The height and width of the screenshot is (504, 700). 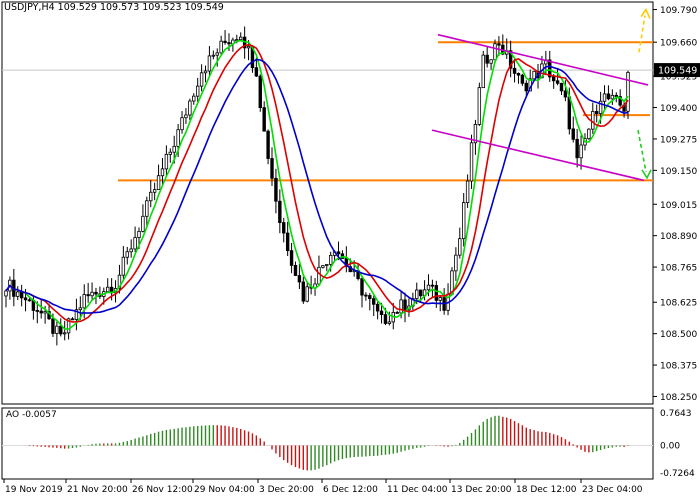 I want to click on x-tick-label: 26 Nov 12:00, so click(x=162, y=490).